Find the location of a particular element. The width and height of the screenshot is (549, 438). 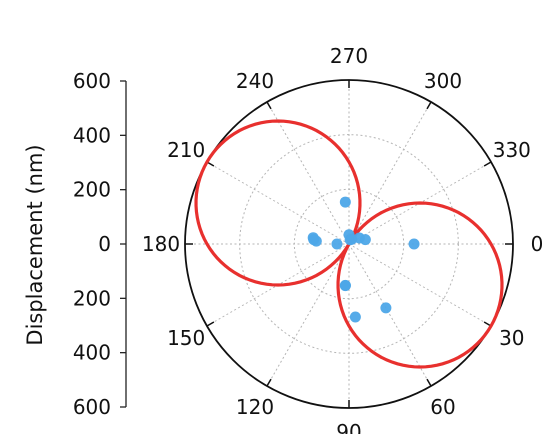

angle-label: 300 is located at coordinates (443, 81).